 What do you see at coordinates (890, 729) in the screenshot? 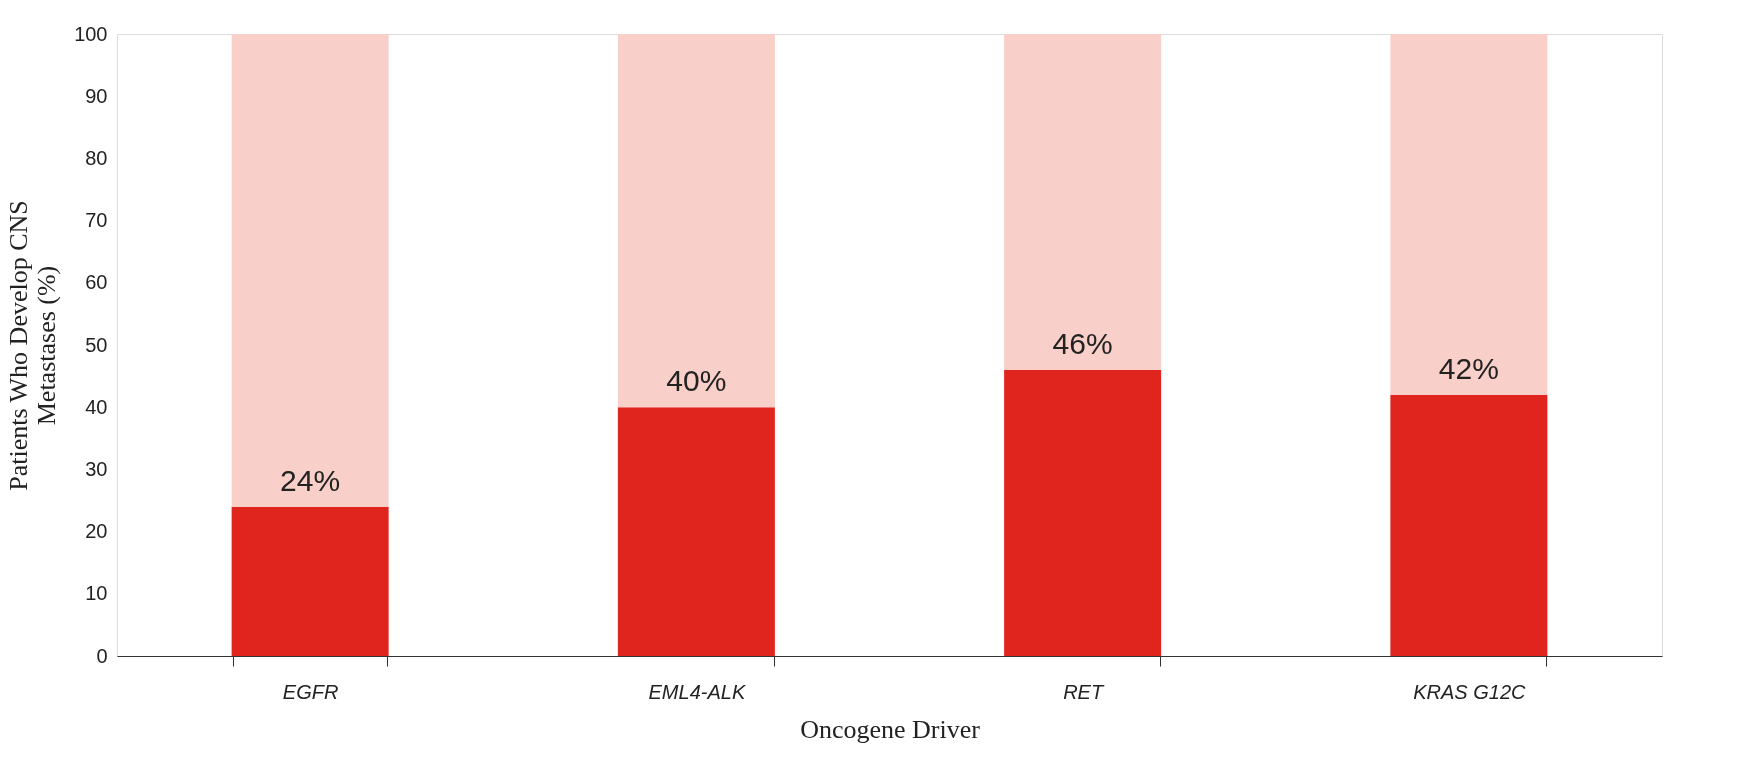
I see `x-axis-title: Oncogene Driver` at bounding box center [890, 729].